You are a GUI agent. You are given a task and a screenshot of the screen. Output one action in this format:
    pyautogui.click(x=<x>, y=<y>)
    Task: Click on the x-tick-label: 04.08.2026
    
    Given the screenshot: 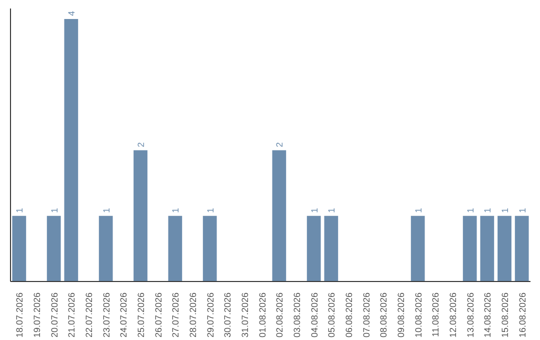 What is the action you would take?
    pyautogui.click(x=314, y=315)
    